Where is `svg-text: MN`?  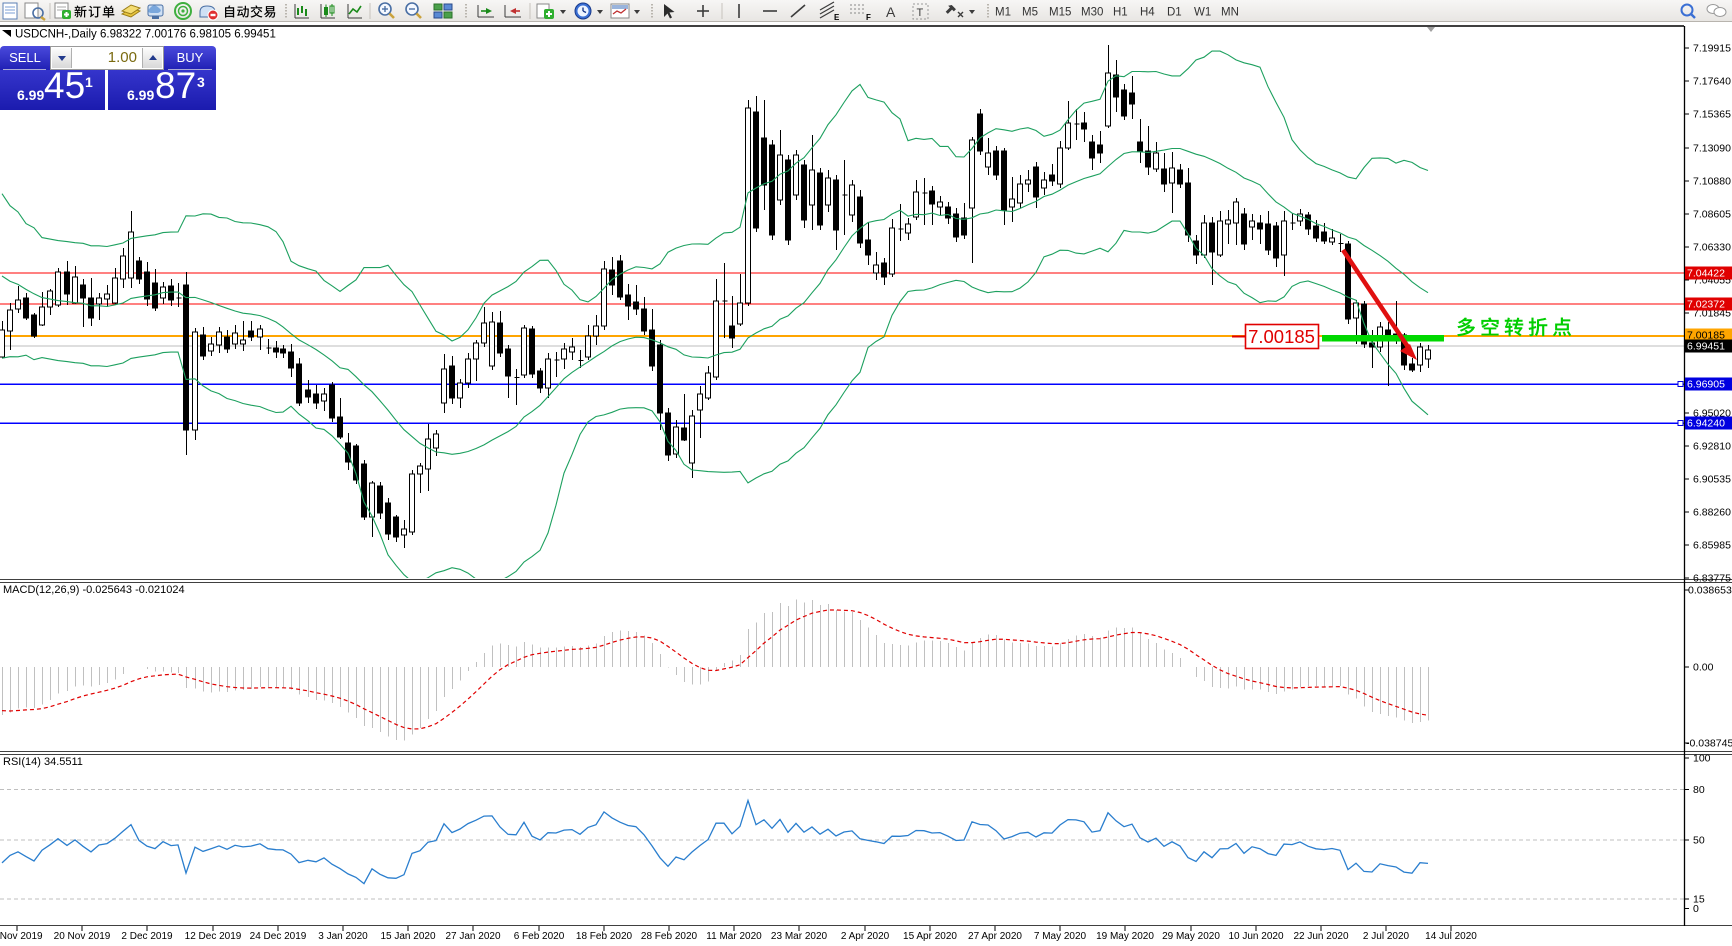 svg-text: MN is located at coordinates (1230, 13).